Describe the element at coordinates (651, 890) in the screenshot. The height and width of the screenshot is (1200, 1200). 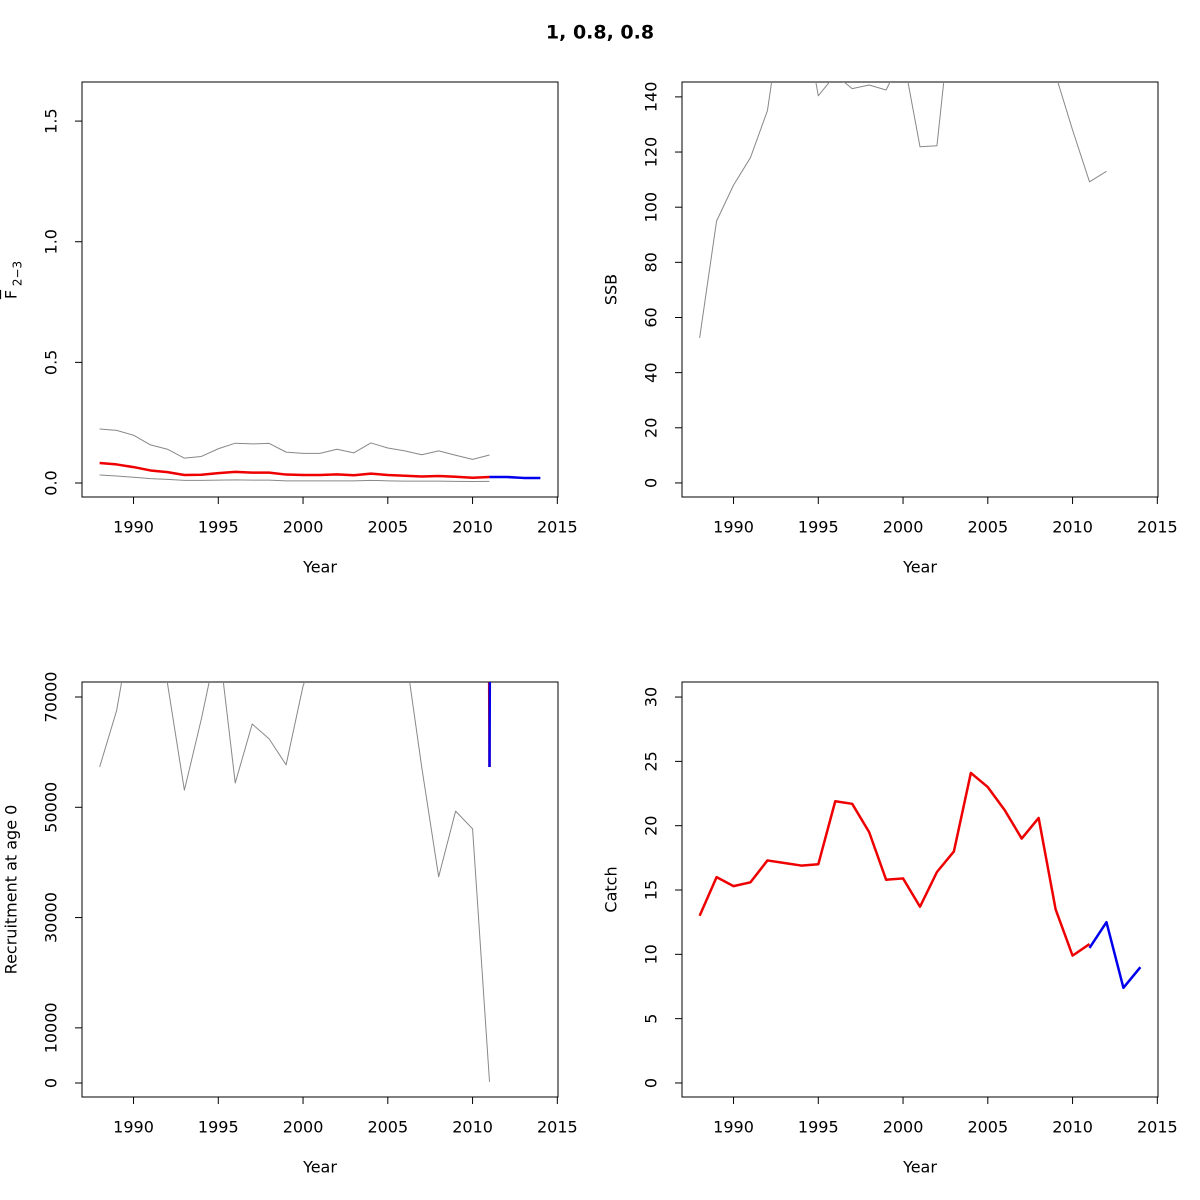
I see `y-tick-label: 15` at that location.